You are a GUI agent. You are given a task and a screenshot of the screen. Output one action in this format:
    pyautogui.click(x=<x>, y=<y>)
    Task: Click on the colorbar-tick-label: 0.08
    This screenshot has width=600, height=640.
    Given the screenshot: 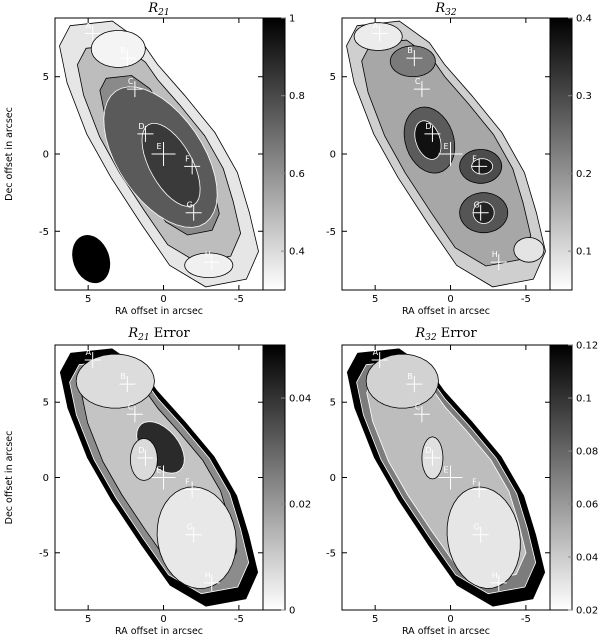 What is the action you would take?
    pyautogui.click(x=587, y=452)
    